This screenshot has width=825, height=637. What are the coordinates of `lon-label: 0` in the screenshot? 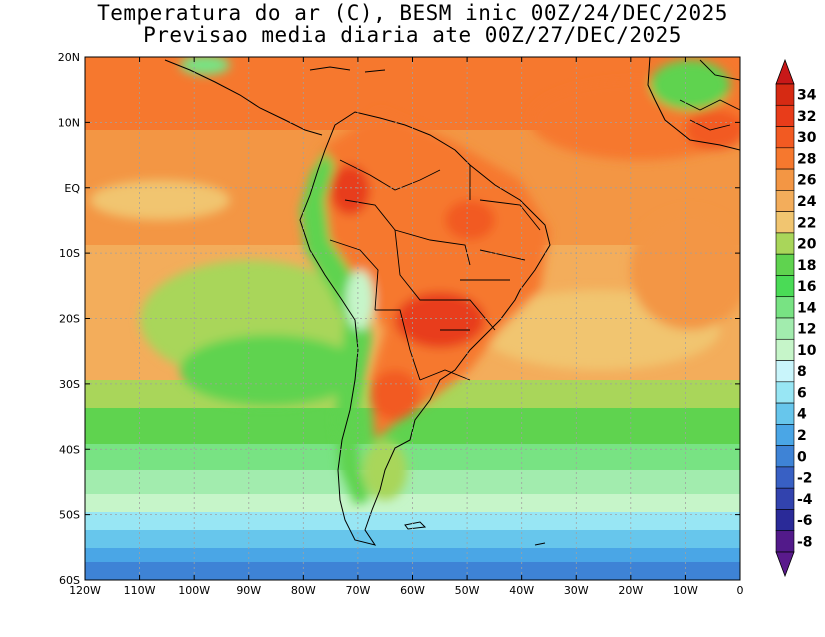 It's located at (740, 590).